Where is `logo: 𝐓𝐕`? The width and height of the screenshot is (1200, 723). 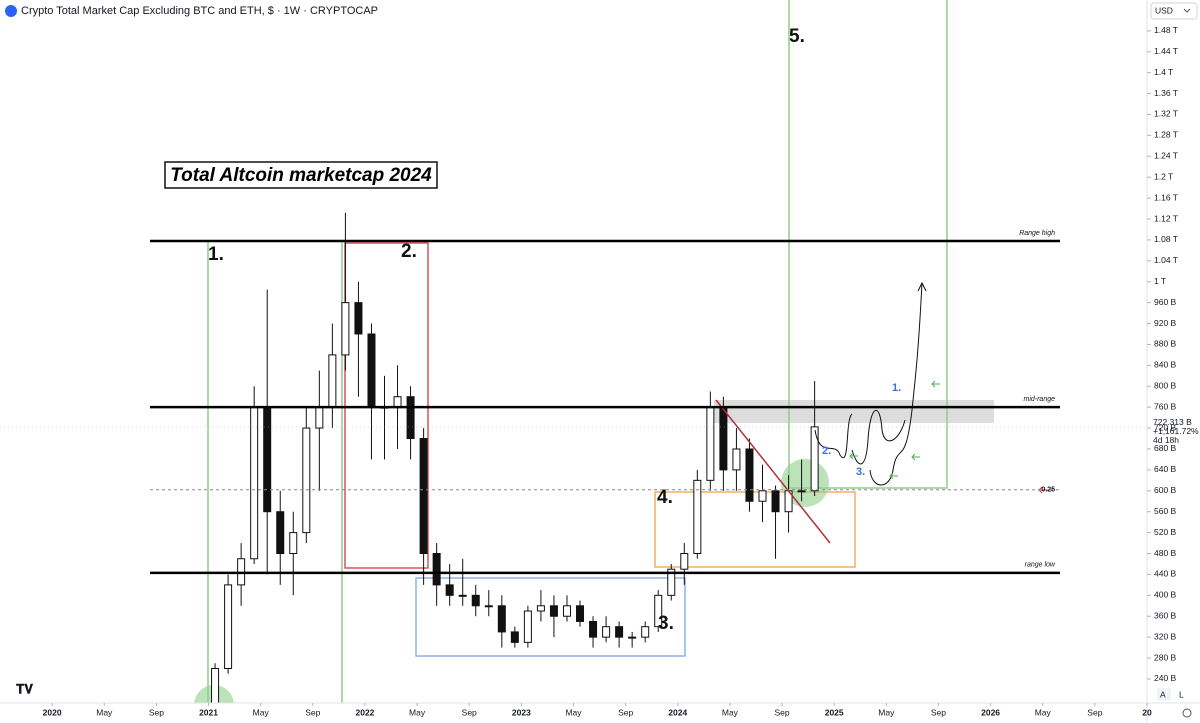 logo: 𝐓𝐕 is located at coordinates (24, 688).